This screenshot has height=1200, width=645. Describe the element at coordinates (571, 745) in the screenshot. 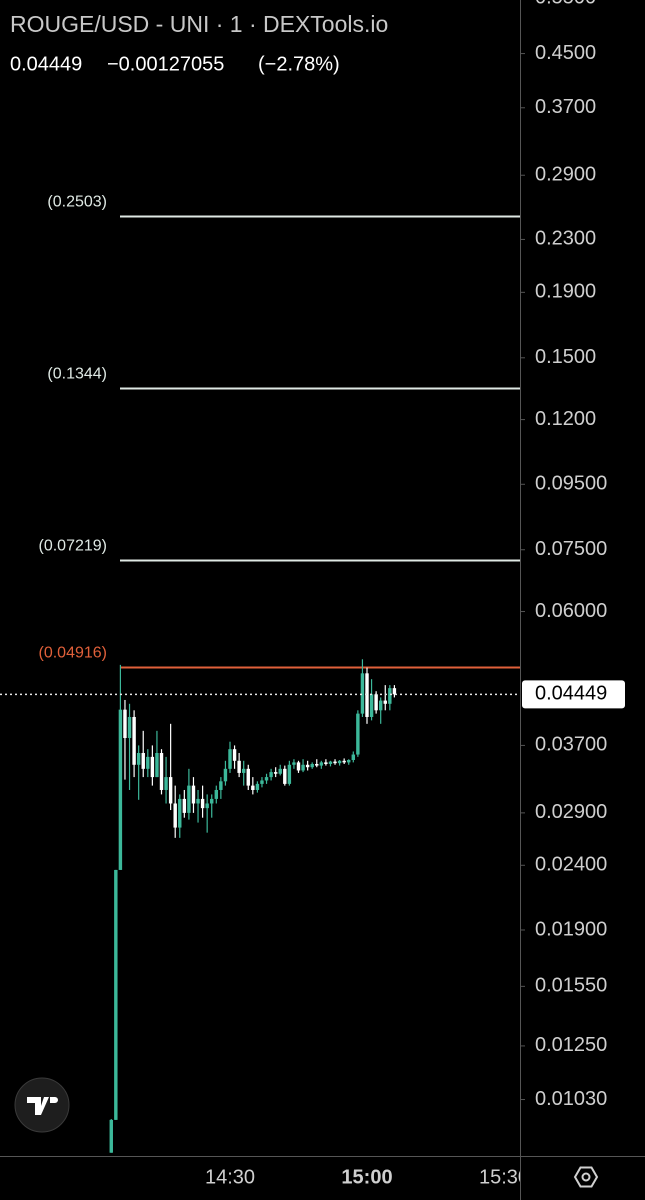

I see `y-tick-label: 0.03700` at that location.